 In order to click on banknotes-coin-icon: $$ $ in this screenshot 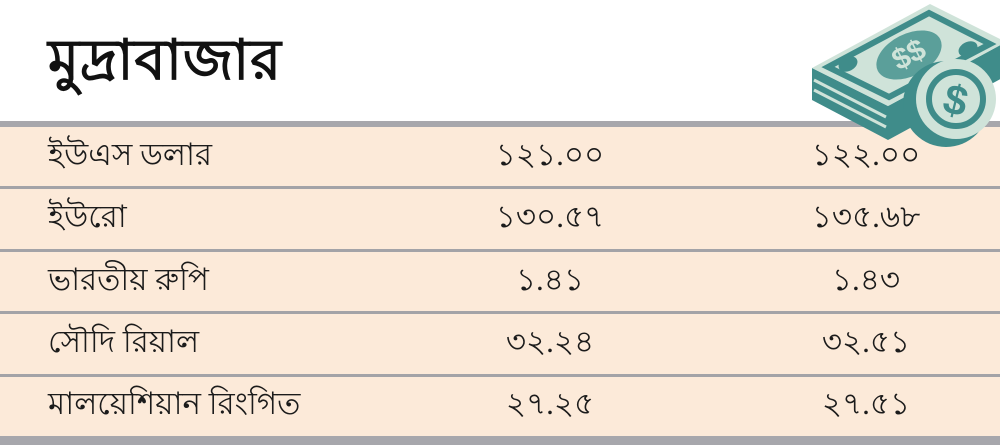, I will do `click(906, 75)`.